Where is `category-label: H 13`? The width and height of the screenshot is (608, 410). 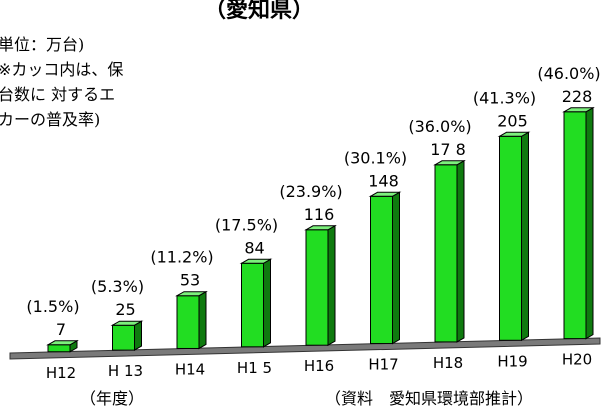
category-label: H 13 is located at coordinates (125, 371).